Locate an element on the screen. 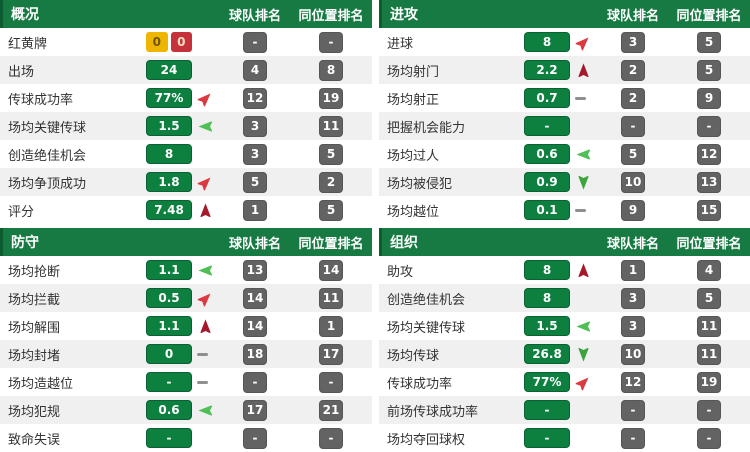  stat-row: 场均抢断 1.1 13 14 is located at coordinates (186, 270).